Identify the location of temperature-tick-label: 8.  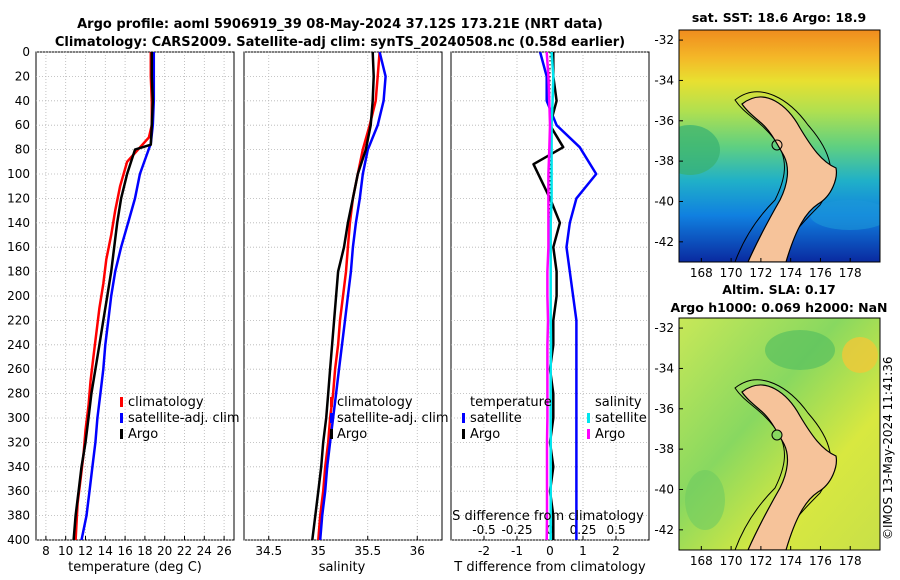
(46, 551).